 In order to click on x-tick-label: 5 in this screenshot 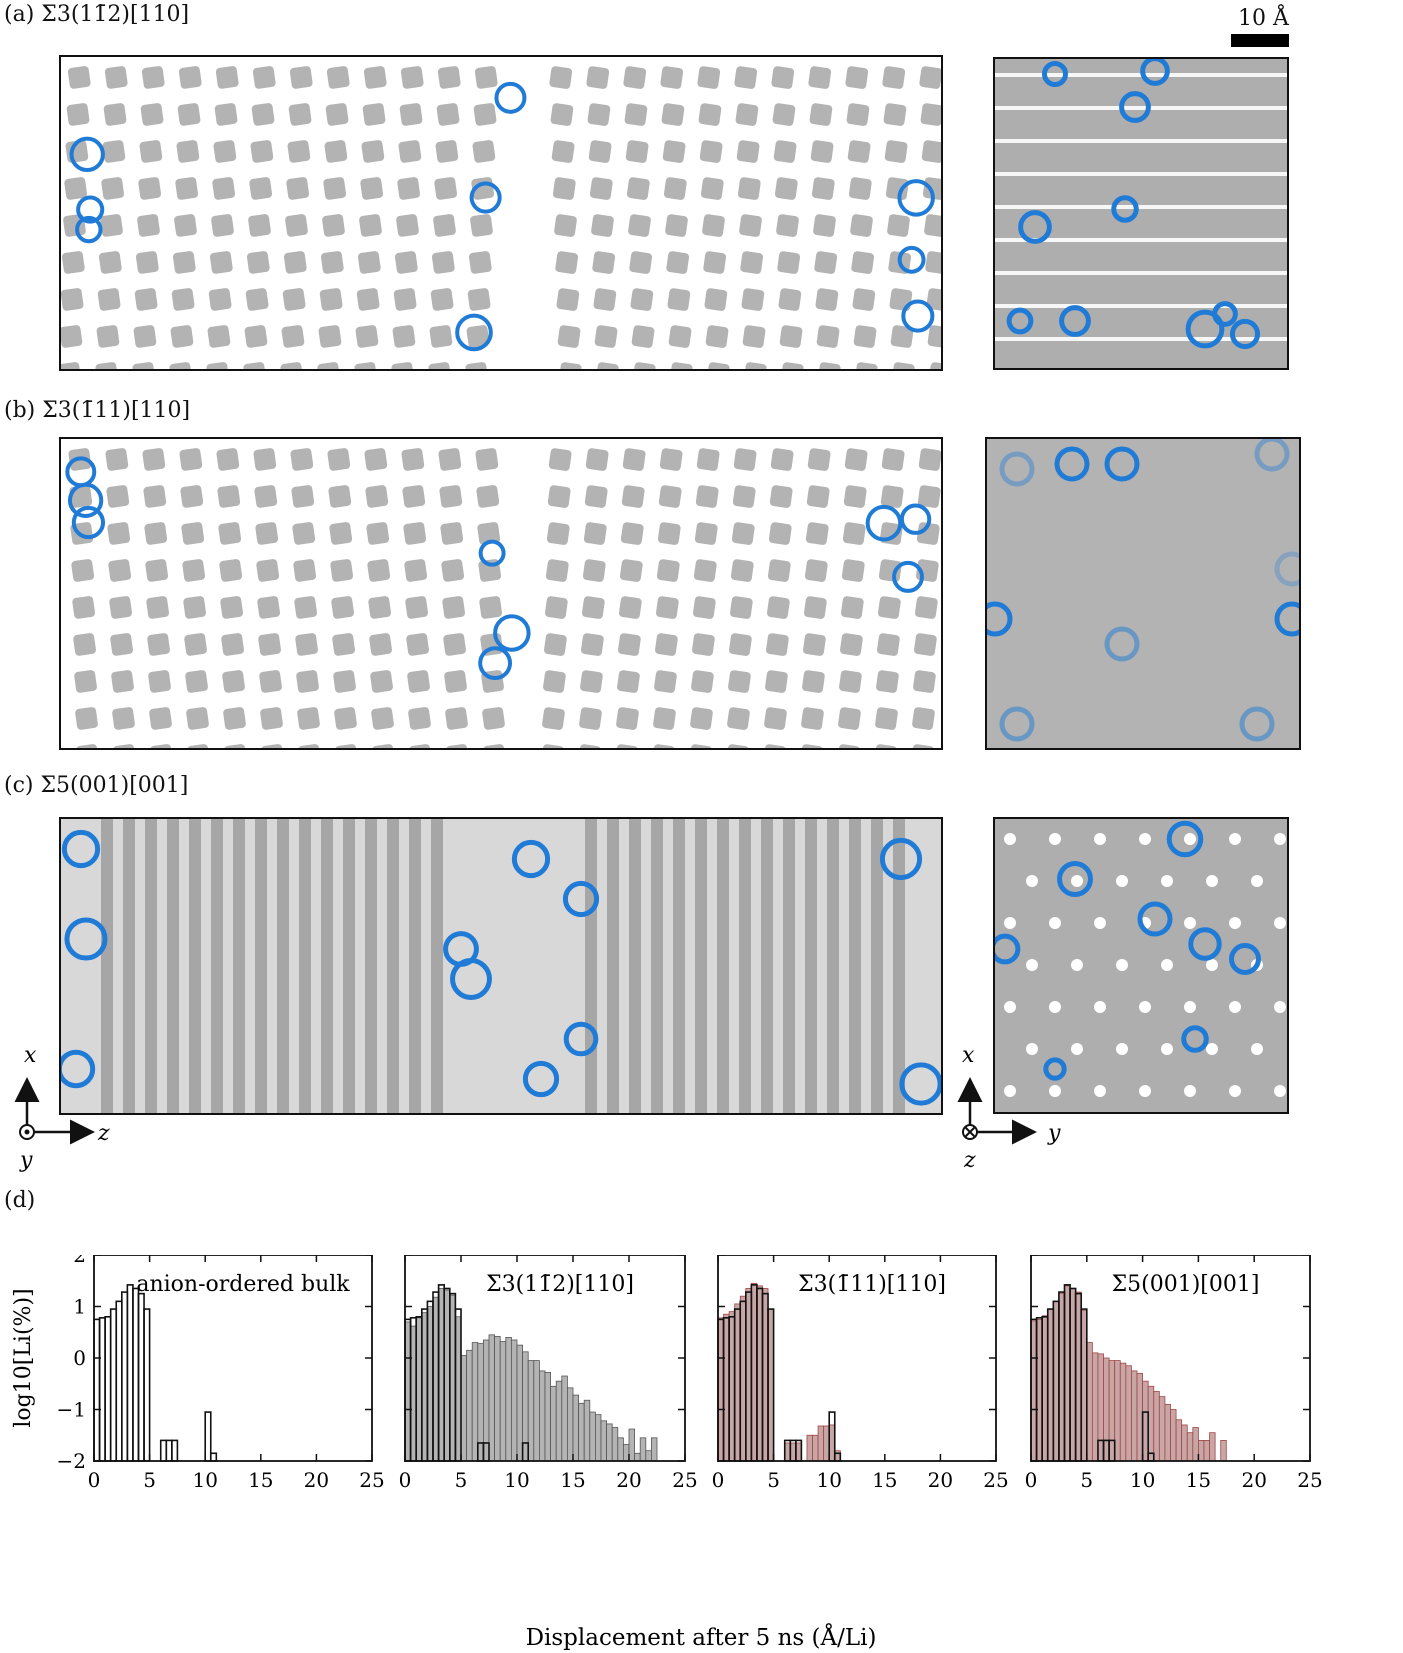, I will do `click(149, 1480)`.